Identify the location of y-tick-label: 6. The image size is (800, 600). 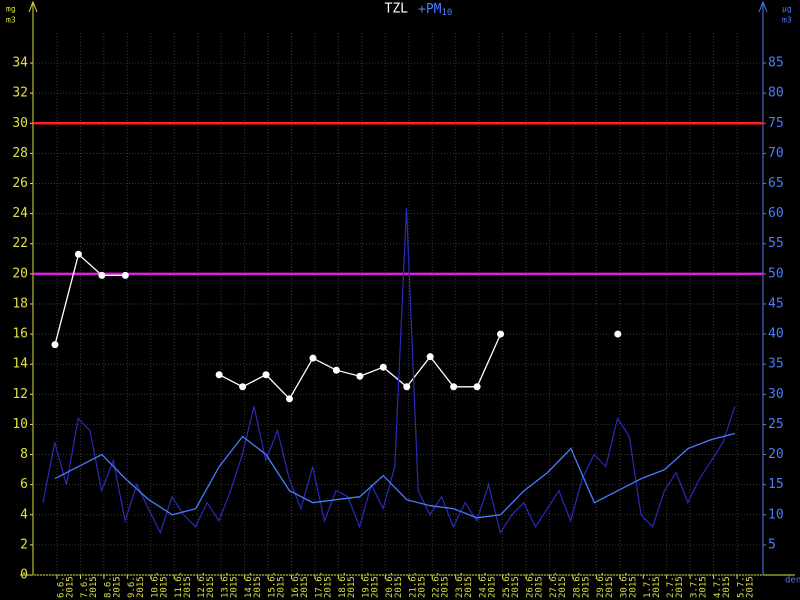
(24, 484).